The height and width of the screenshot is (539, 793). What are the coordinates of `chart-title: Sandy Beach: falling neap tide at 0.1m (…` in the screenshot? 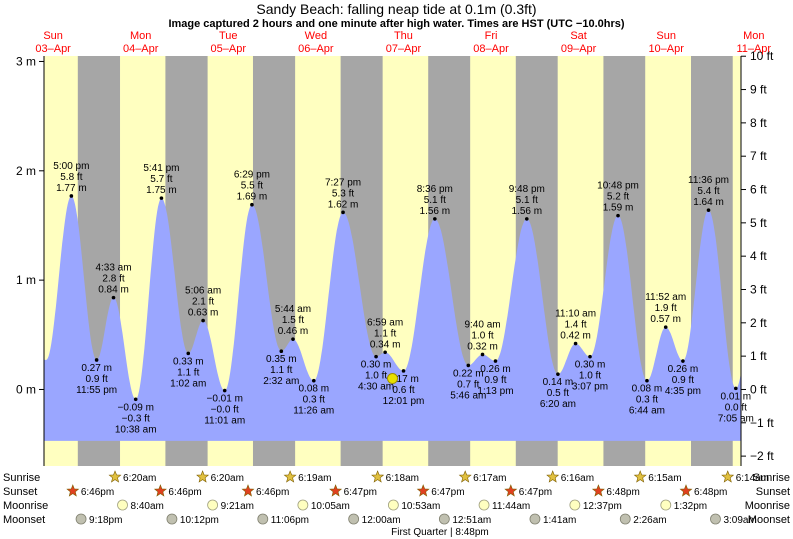 It's located at (396, 9).